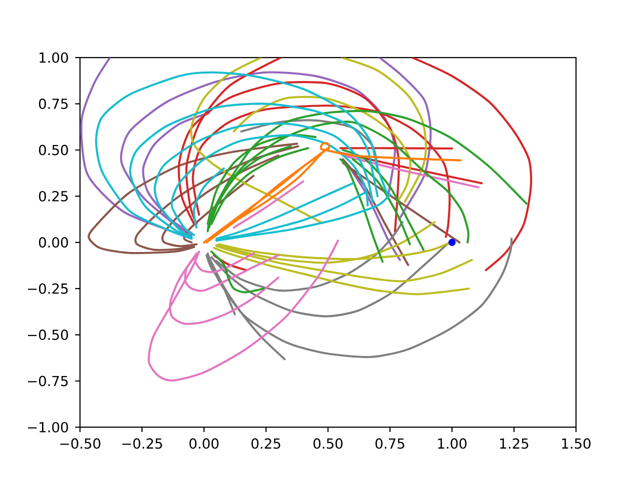 This screenshot has width=640, height=480. Describe the element at coordinates (576, 443) in the screenshot. I see `x-tick-label: 1.50` at that location.